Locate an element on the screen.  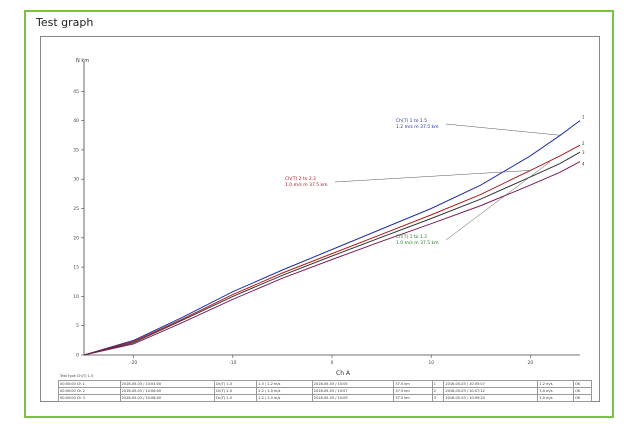
table-cell: 2016-05-03 / 10:04:00 is located at coordinates (167, 384).